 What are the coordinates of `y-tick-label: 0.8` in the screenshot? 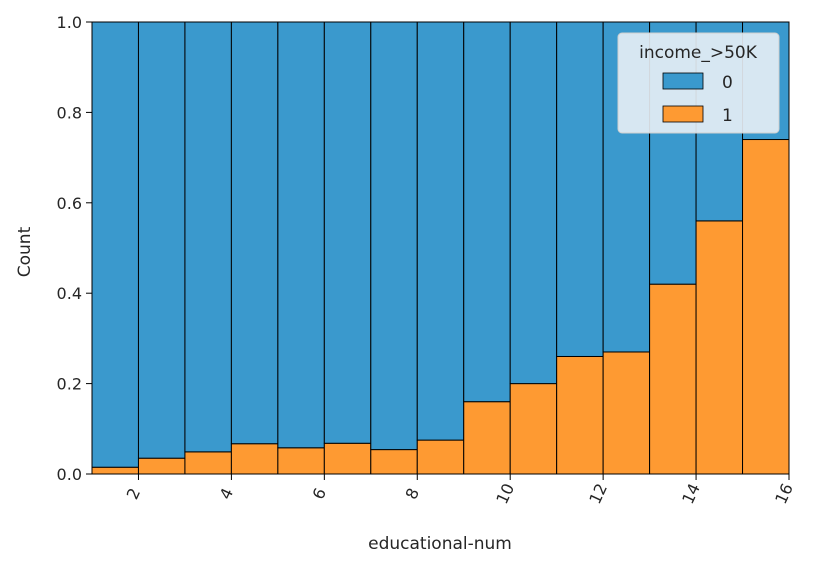 It's located at (69, 112).